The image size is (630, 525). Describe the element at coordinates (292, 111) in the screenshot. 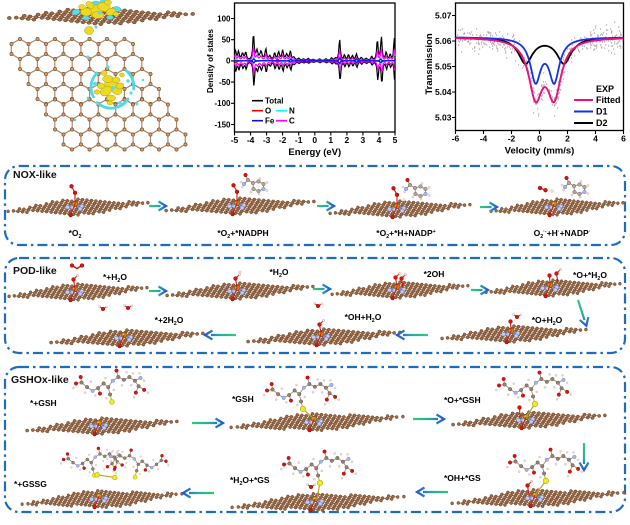

I see `svg-text: N` at that location.